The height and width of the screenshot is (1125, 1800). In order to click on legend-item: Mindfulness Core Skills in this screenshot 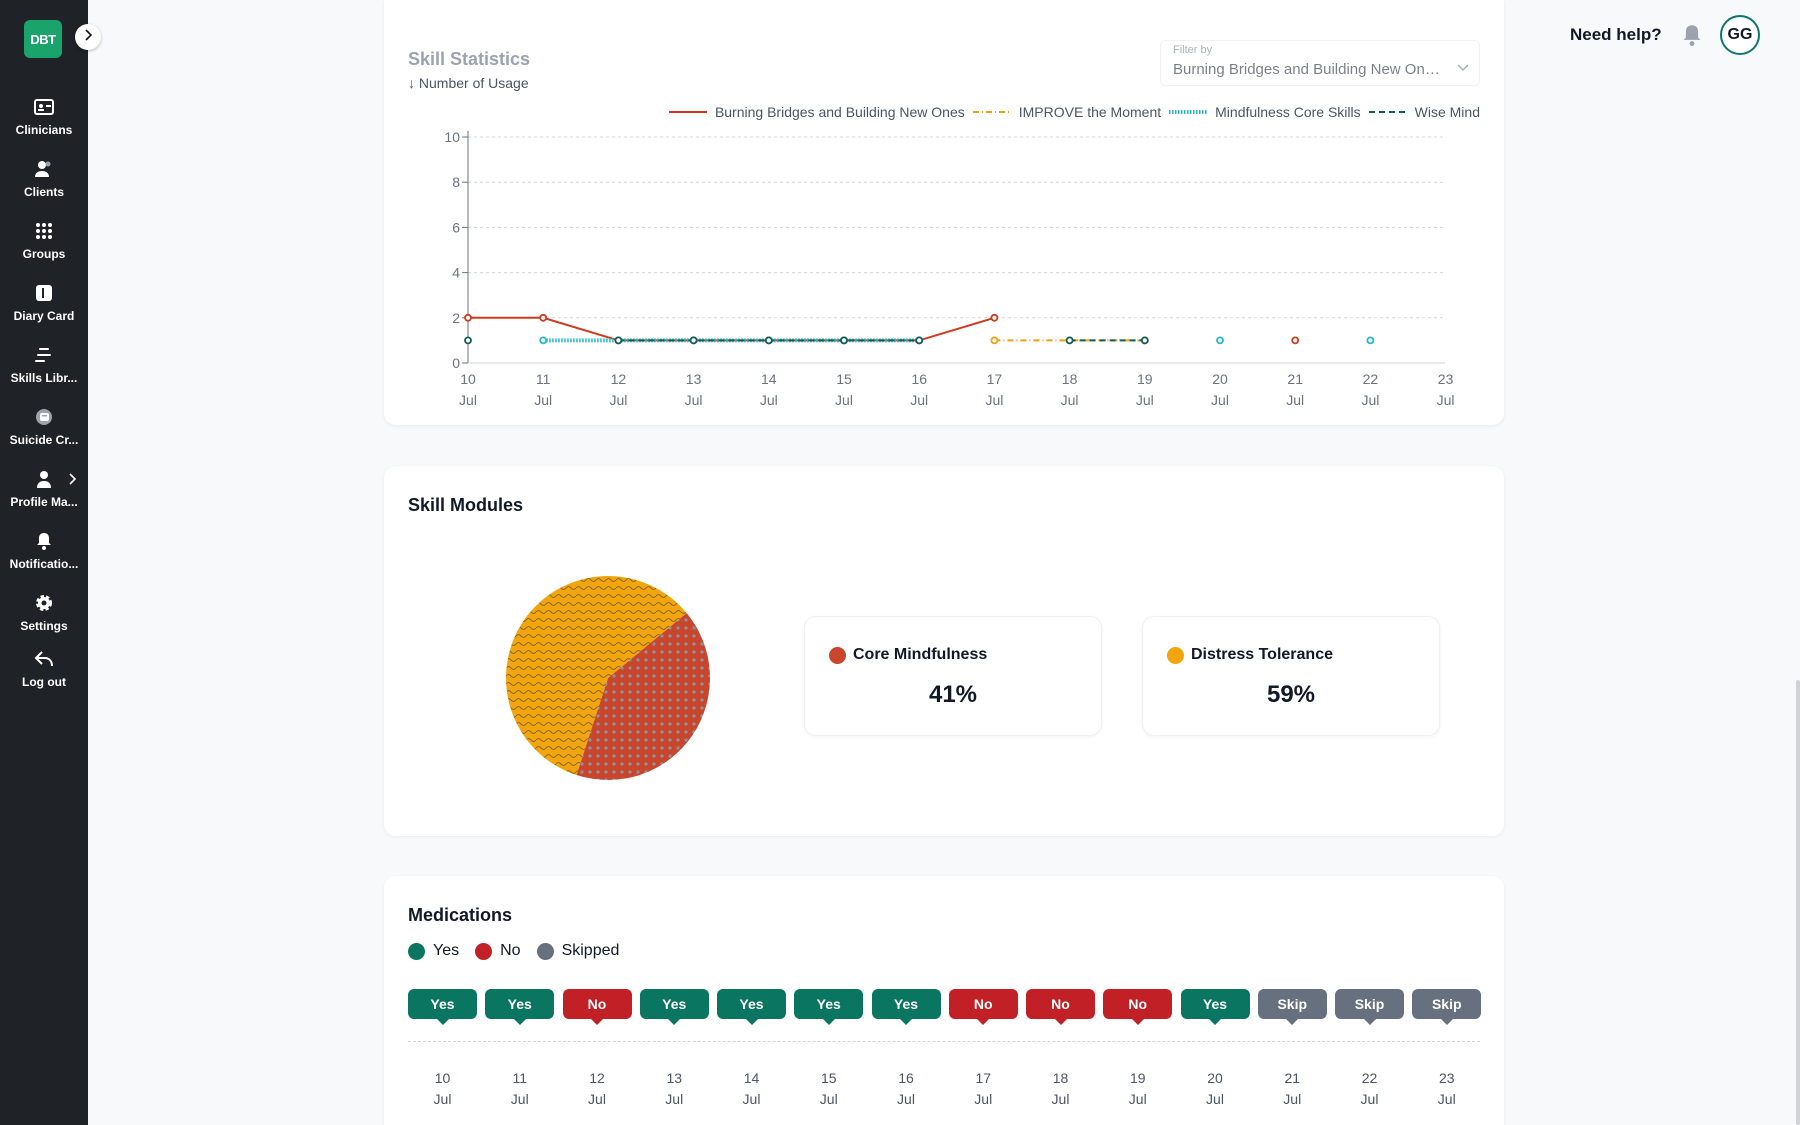, I will do `click(1265, 112)`.